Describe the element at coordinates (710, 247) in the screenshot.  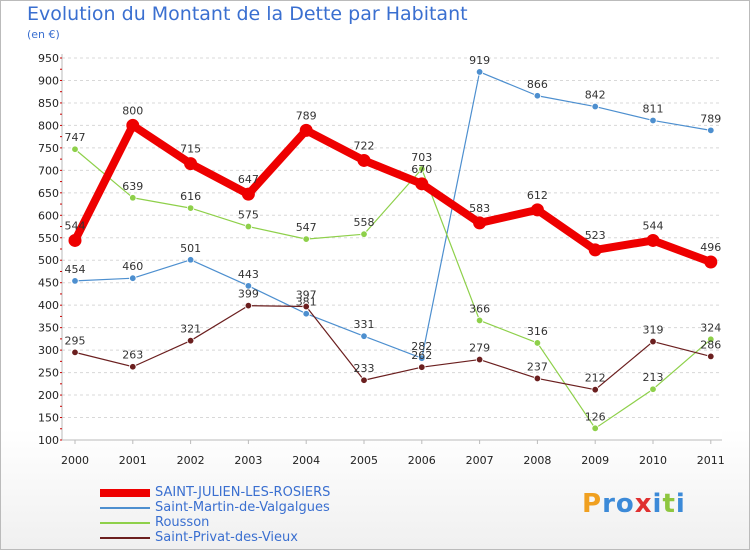
I see `data-label-saint-julien-les-rosiers: 496` at that location.